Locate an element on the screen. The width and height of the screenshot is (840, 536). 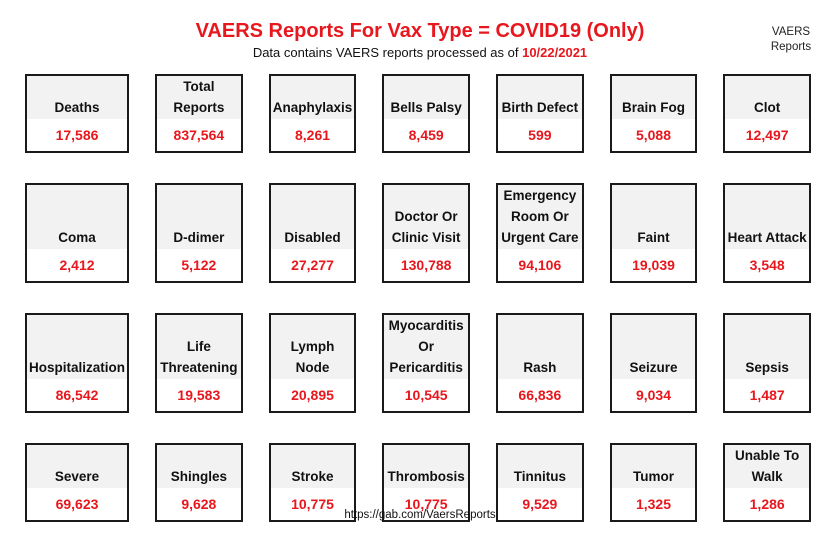
tile-heart-attack: Heart Attack 3,548 is located at coordinates (767, 233).